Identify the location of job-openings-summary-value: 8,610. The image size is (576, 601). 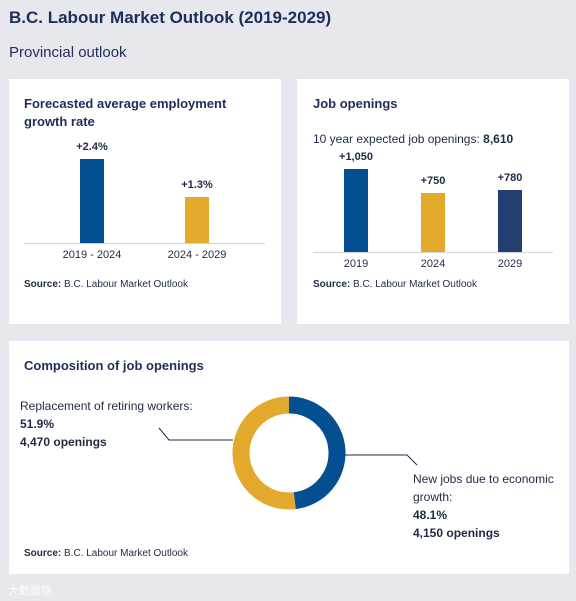
(498, 139).